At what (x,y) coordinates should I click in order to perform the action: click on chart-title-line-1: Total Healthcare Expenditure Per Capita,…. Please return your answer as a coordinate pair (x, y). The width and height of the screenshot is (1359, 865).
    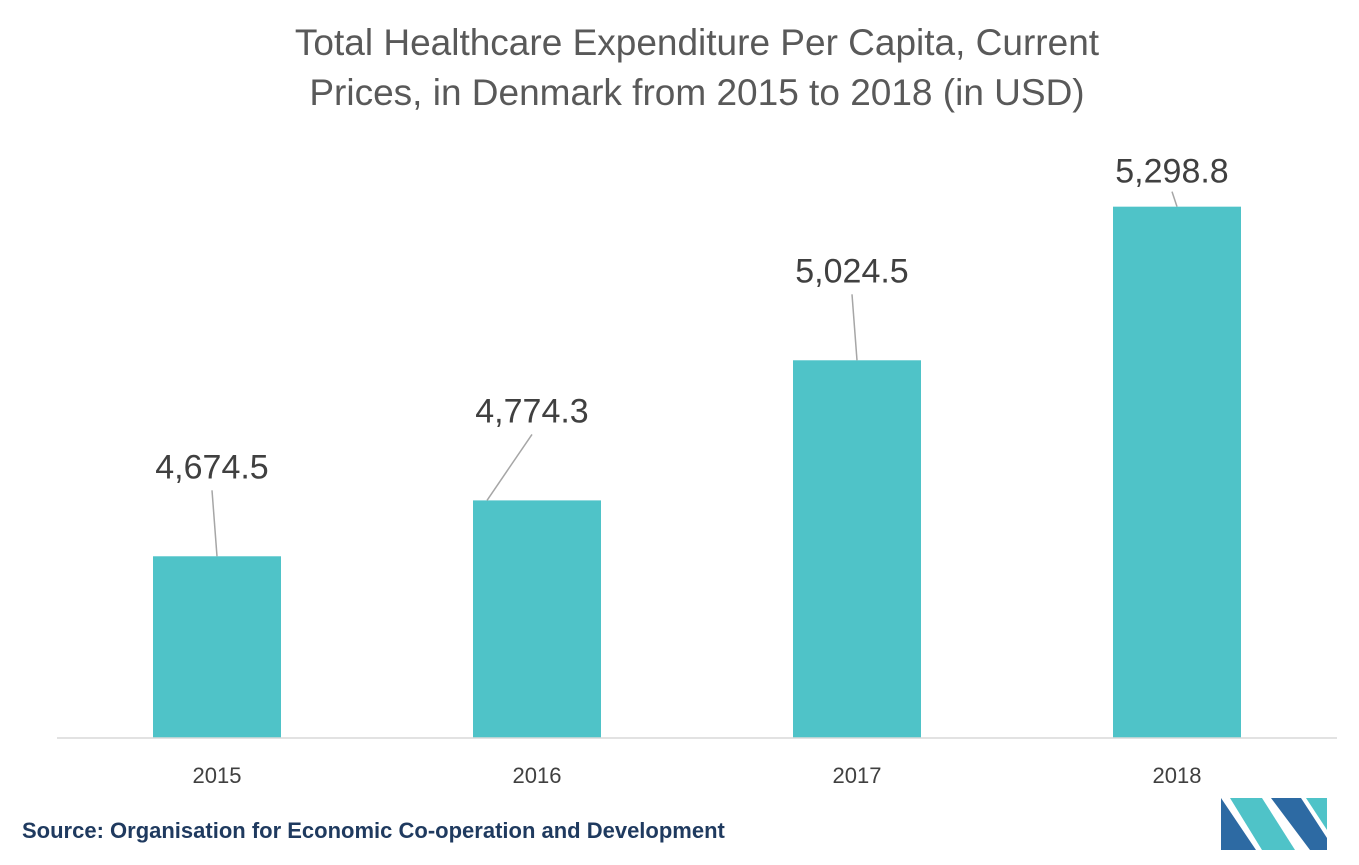
    Looking at the image, I should click on (697, 42).